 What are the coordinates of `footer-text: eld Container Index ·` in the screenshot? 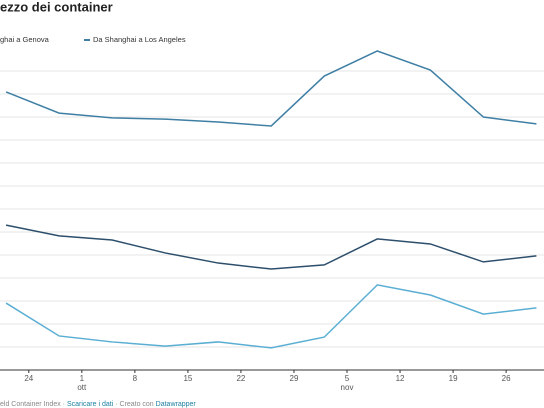 It's located at (33, 404).